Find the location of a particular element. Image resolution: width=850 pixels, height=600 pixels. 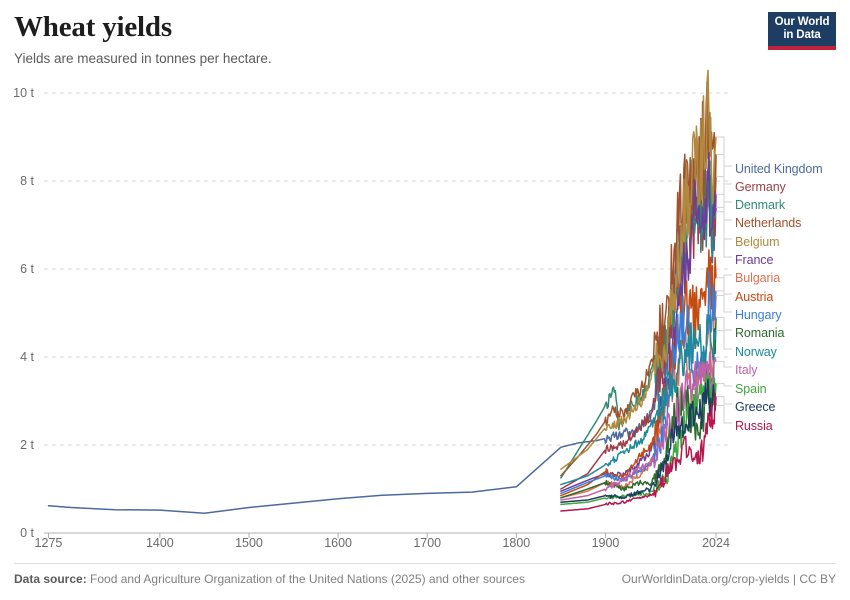

legend-label-denmark: Denmark is located at coordinates (760, 205).